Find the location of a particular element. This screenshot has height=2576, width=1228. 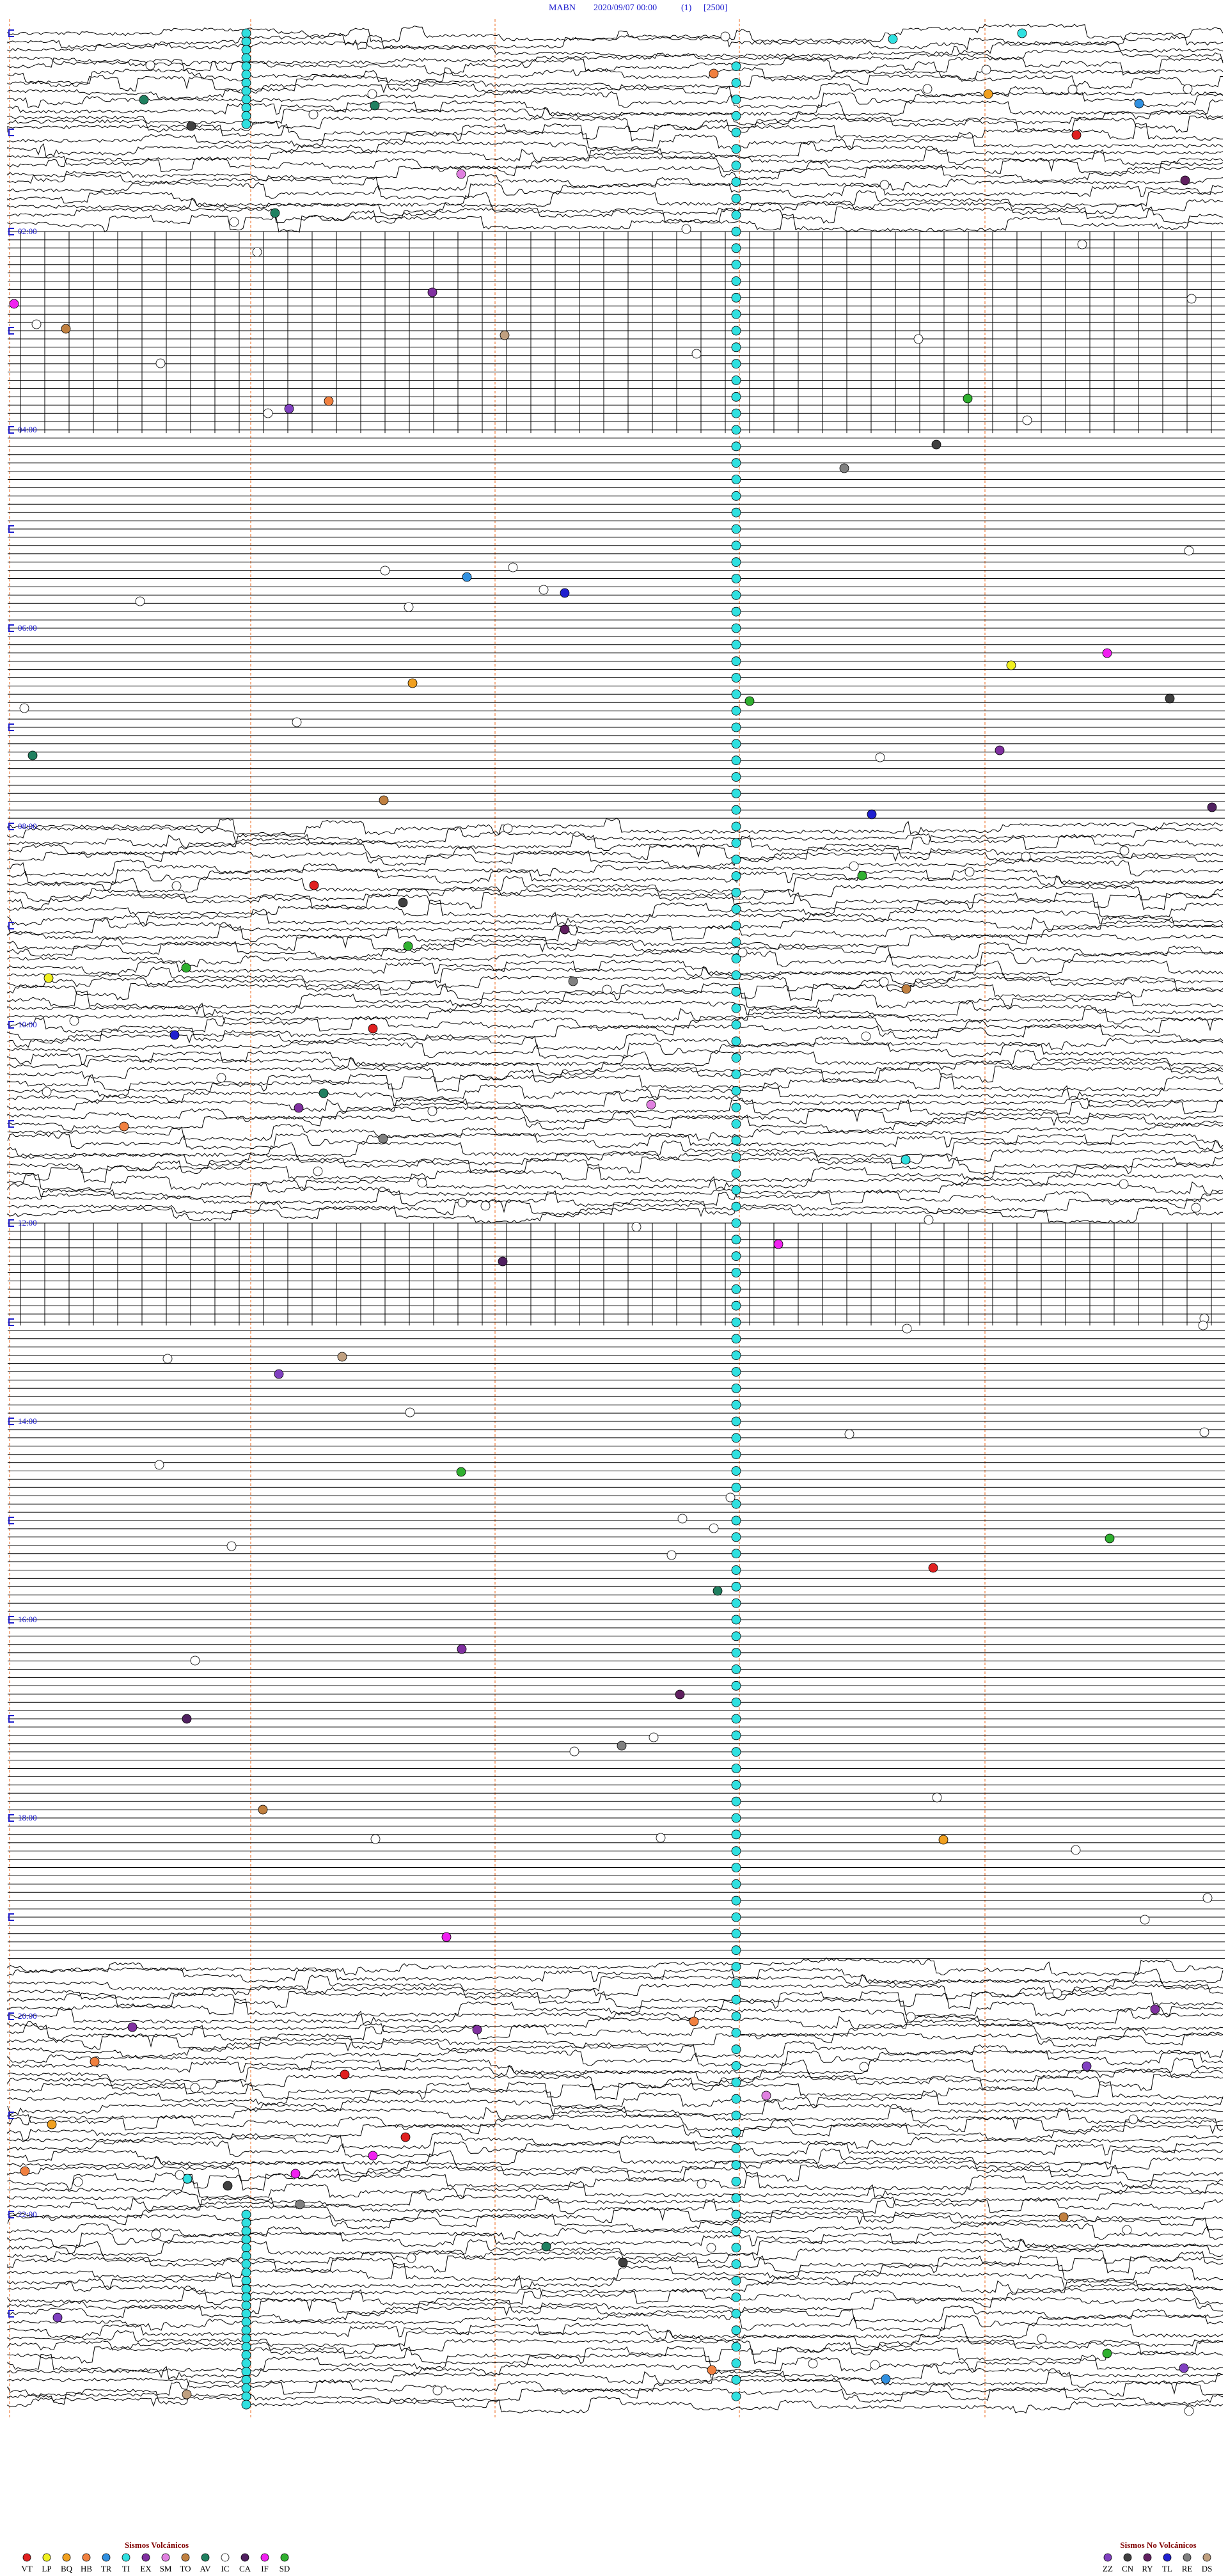

time-label: 16:00 is located at coordinates (27, 1619).